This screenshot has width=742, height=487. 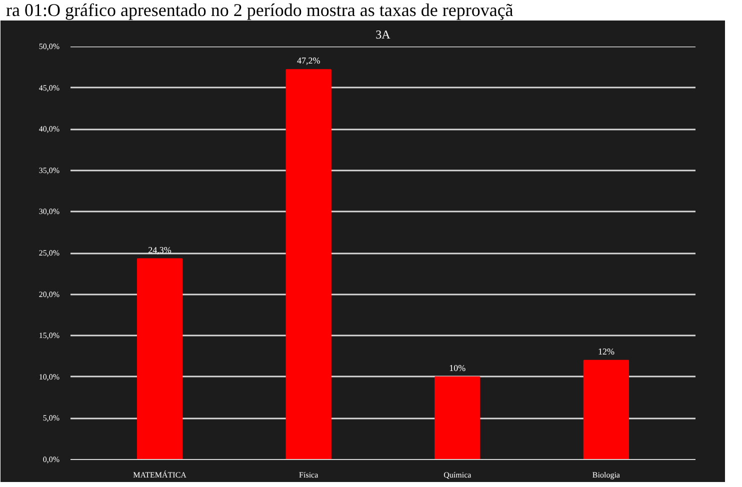 What do you see at coordinates (383, 35) in the screenshot?
I see `chart-title: 3A` at bounding box center [383, 35].